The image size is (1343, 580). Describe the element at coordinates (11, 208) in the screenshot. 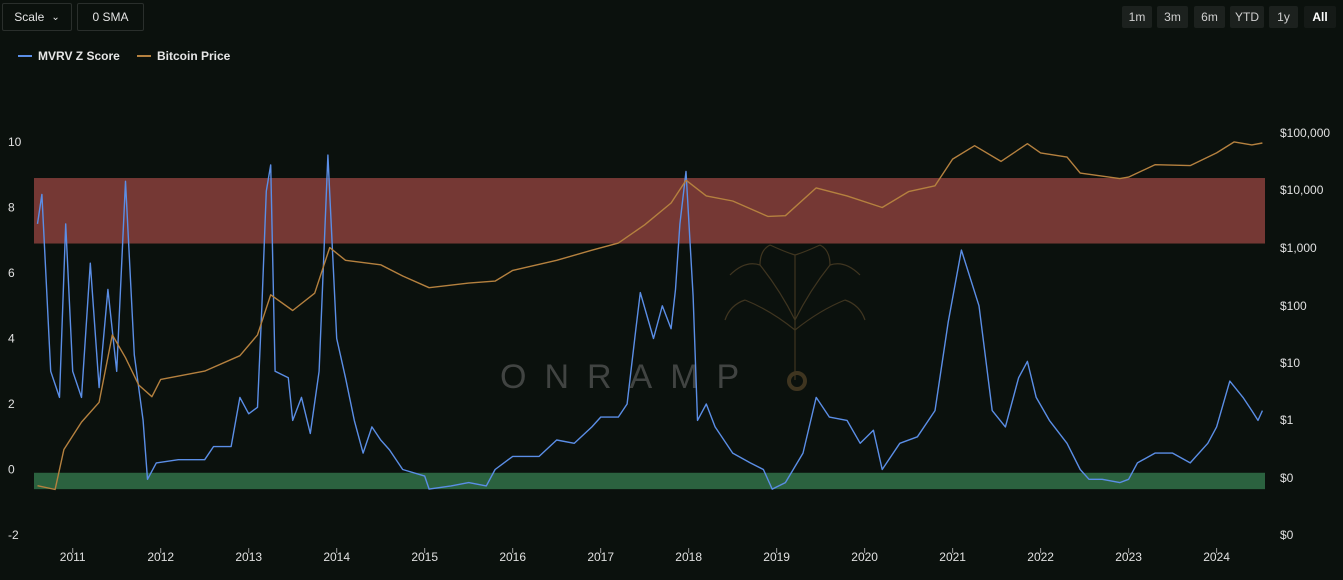

I see `left-tick-label: 8` at that location.